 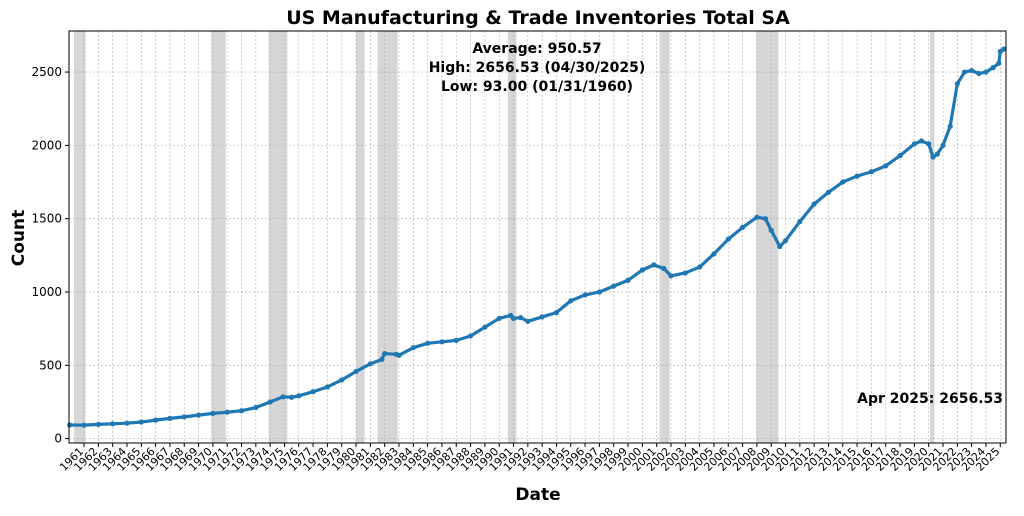 What do you see at coordinates (537, 68) in the screenshot?
I see `high-annotation: High: 2656.53 (04/30/2025)` at bounding box center [537, 68].